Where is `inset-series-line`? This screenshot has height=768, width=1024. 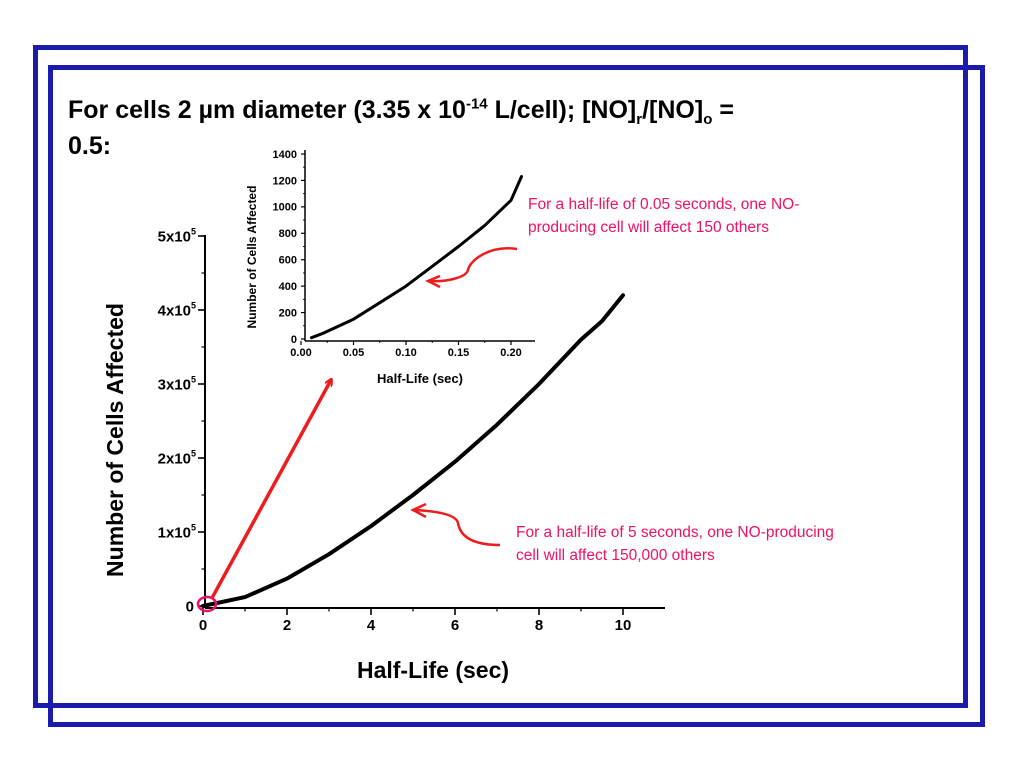
inset-series-line is located at coordinates (416, 257).